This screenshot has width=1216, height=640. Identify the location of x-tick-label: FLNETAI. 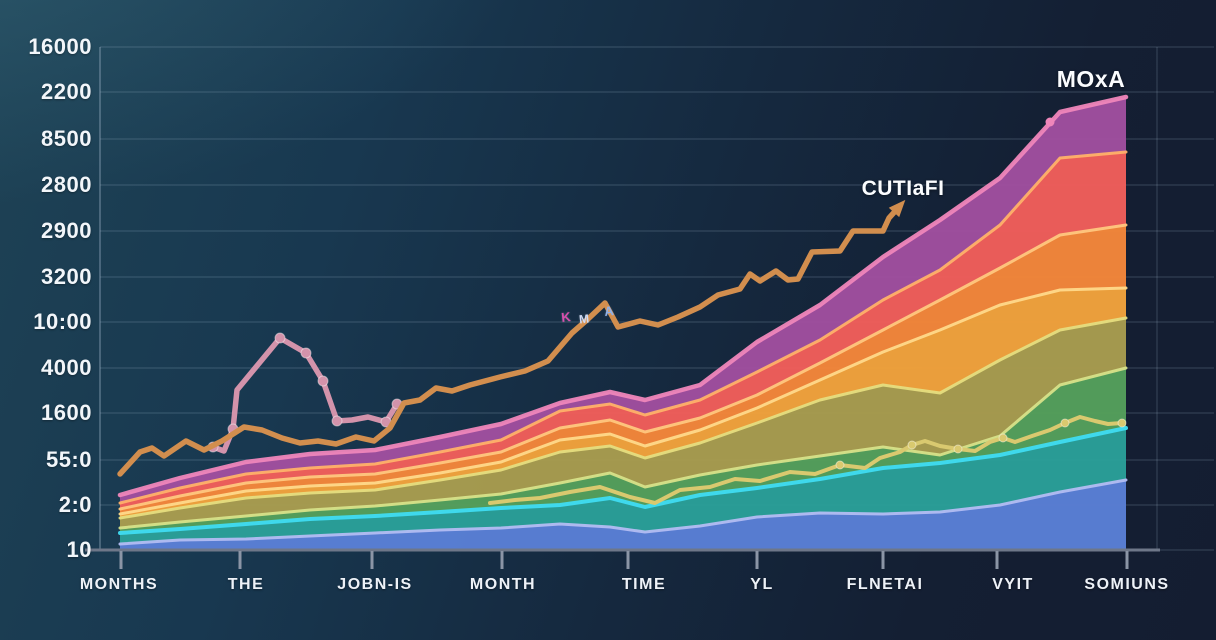
(885, 584).